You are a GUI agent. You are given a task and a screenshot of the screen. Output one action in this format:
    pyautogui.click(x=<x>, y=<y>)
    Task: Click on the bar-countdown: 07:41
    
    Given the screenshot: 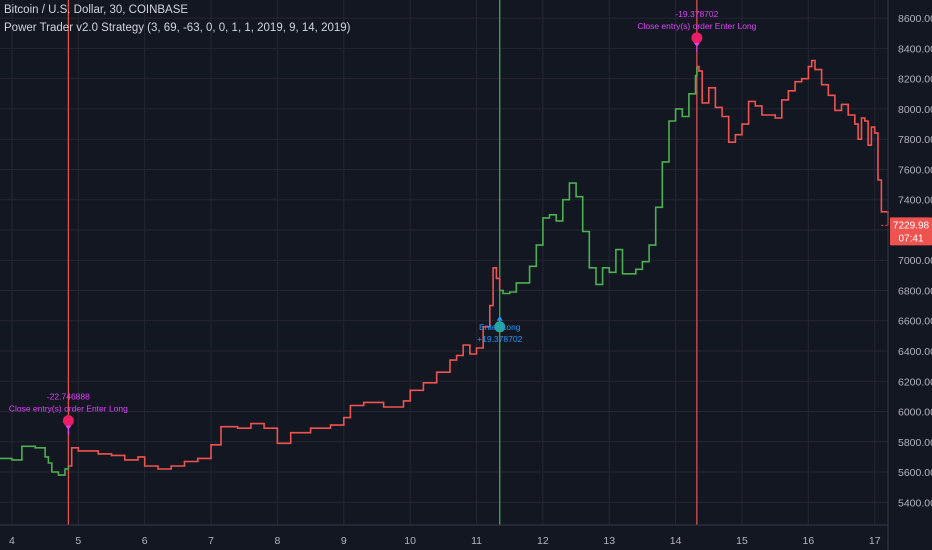 What is the action you would take?
    pyautogui.click(x=910, y=238)
    